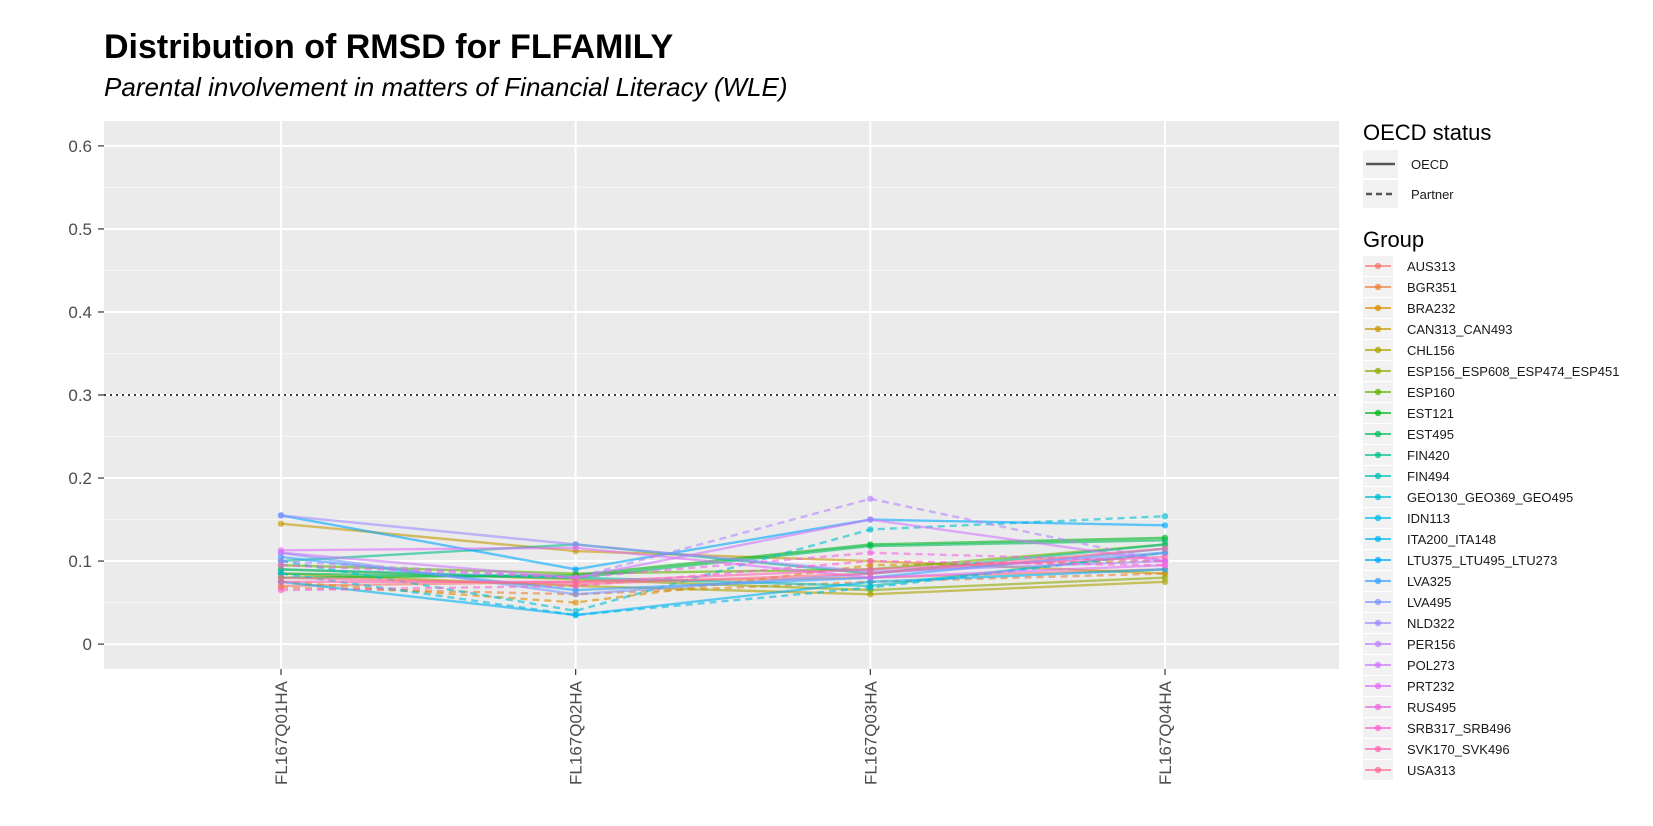 Image resolution: width=1653 pixels, height=826 pixels. What do you see at coordinates (1430, 164) in the screenshot?
I see `legend-linetype-label: OECD` at bounding box center [1430, 164].